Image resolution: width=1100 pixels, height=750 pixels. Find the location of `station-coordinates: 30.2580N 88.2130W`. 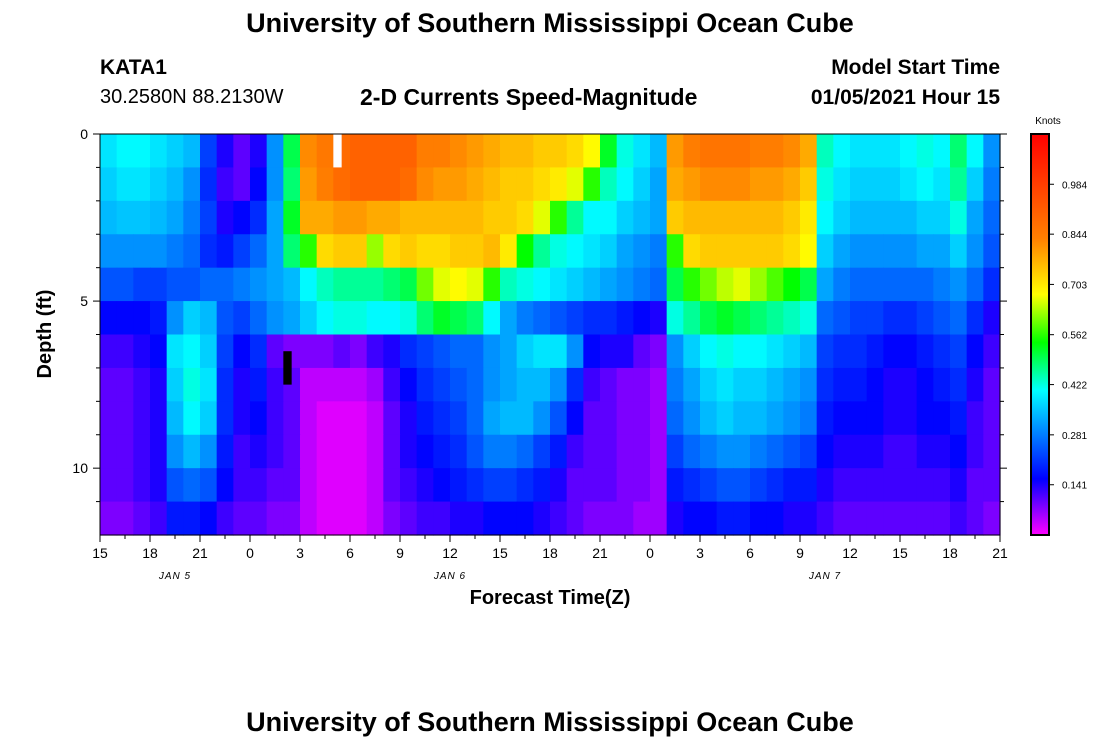

station-coordinates: 30.2580N 88.2130W is located at coordinates (192, 97).